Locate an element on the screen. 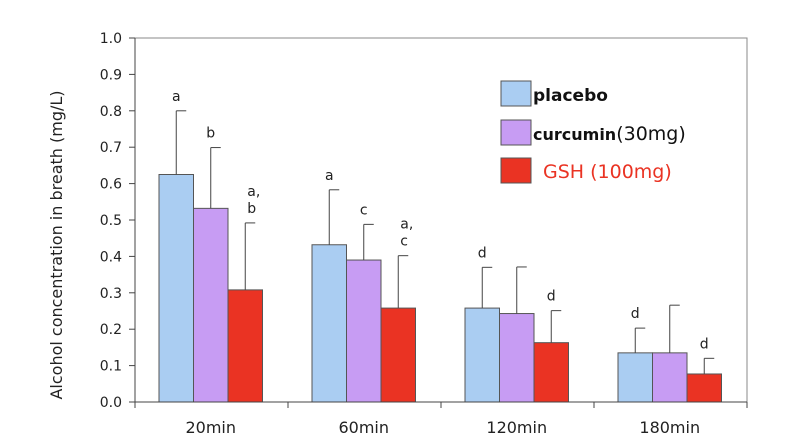 This screenshot has width=800, height=448. x-tick-label: 120min is located at coordinates (516, 427).